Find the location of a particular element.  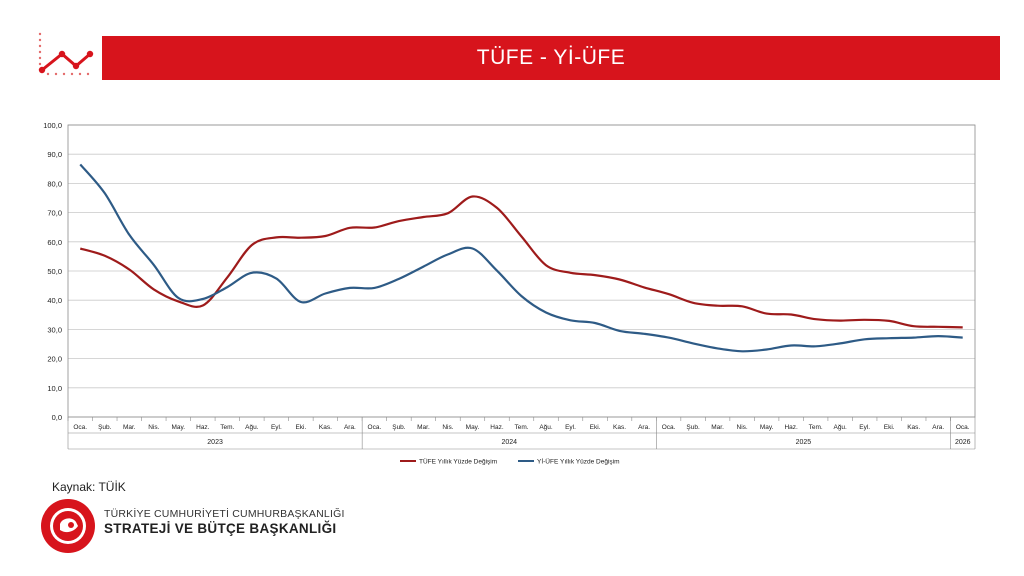

y-tick-label: 10,0 is located at coordinates (54, 388).